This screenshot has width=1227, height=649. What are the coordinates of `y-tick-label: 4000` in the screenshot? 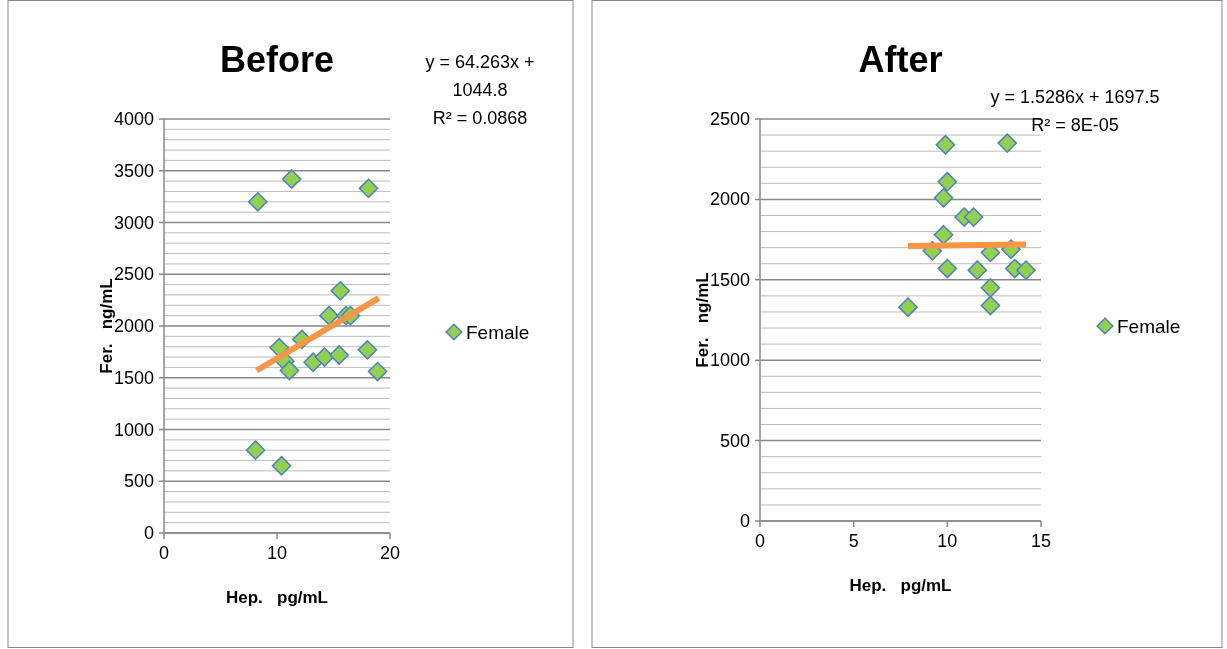 It's located at (133, 119).